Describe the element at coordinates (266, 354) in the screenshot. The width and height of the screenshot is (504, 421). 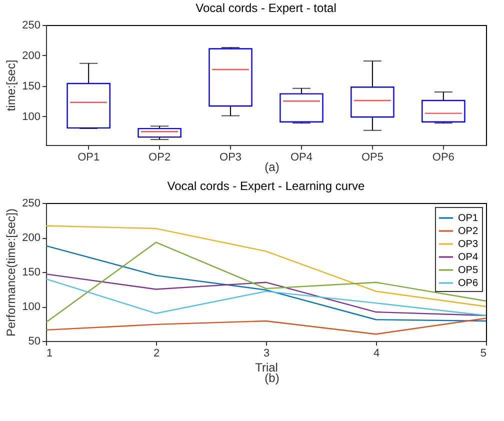
I see `x-tick-label: 3` at that location.